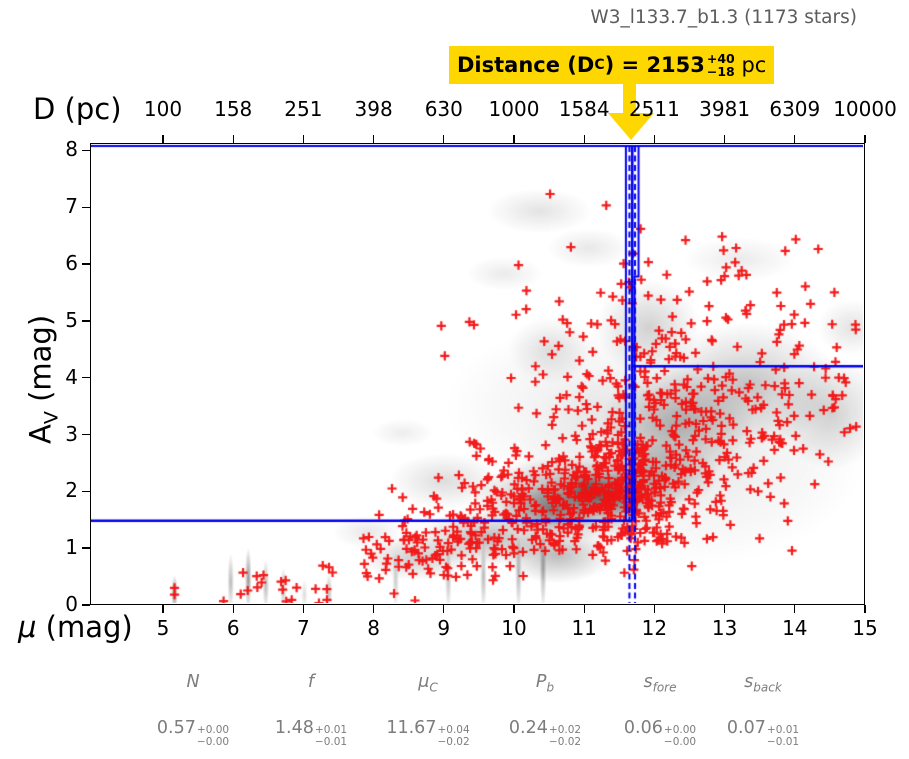 The width and height of the screenshot is (909, 759). Describe the element at coordinates (84, 627) in the screenshot. I see `x-axis-label-unit: (mag)` at that location.